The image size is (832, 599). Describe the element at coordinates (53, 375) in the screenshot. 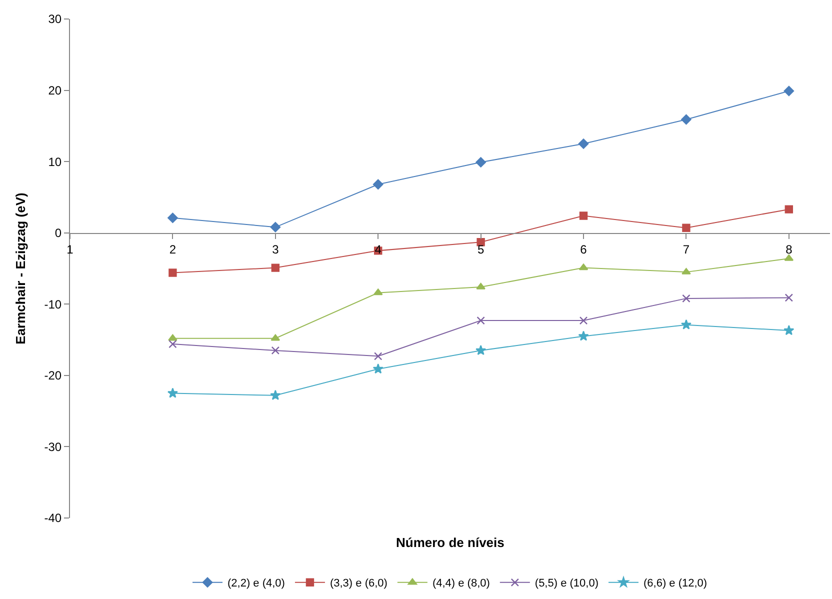

I see `y-tick-label: -20` at that location.